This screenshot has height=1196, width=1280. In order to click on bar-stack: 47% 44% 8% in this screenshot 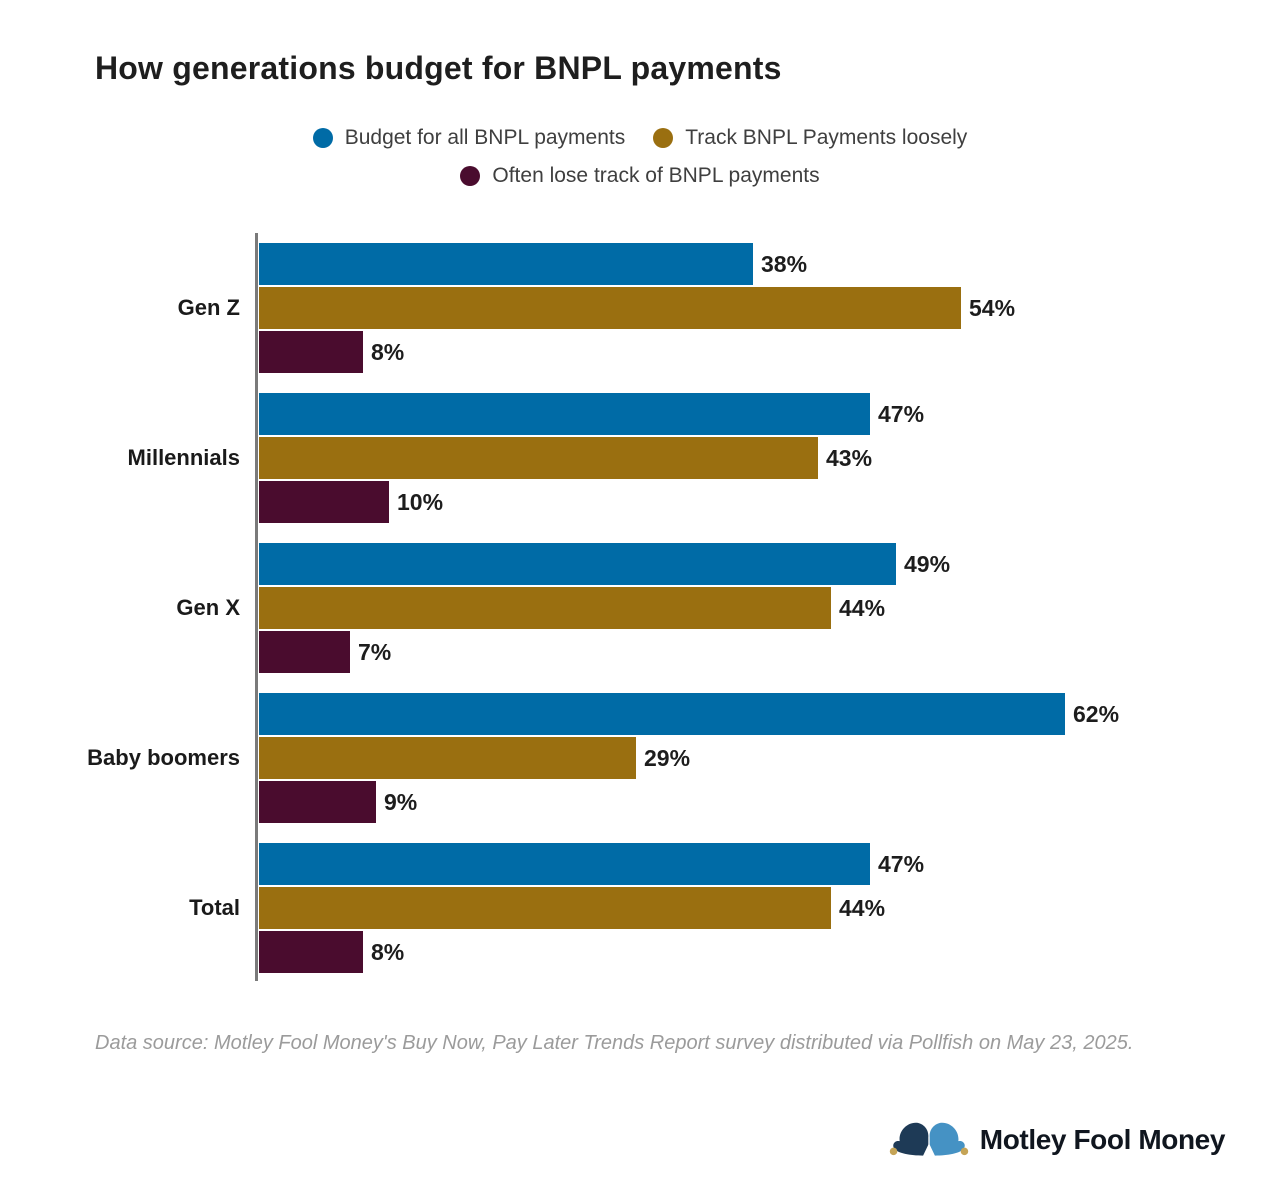, I will do `click(591, 908)`.